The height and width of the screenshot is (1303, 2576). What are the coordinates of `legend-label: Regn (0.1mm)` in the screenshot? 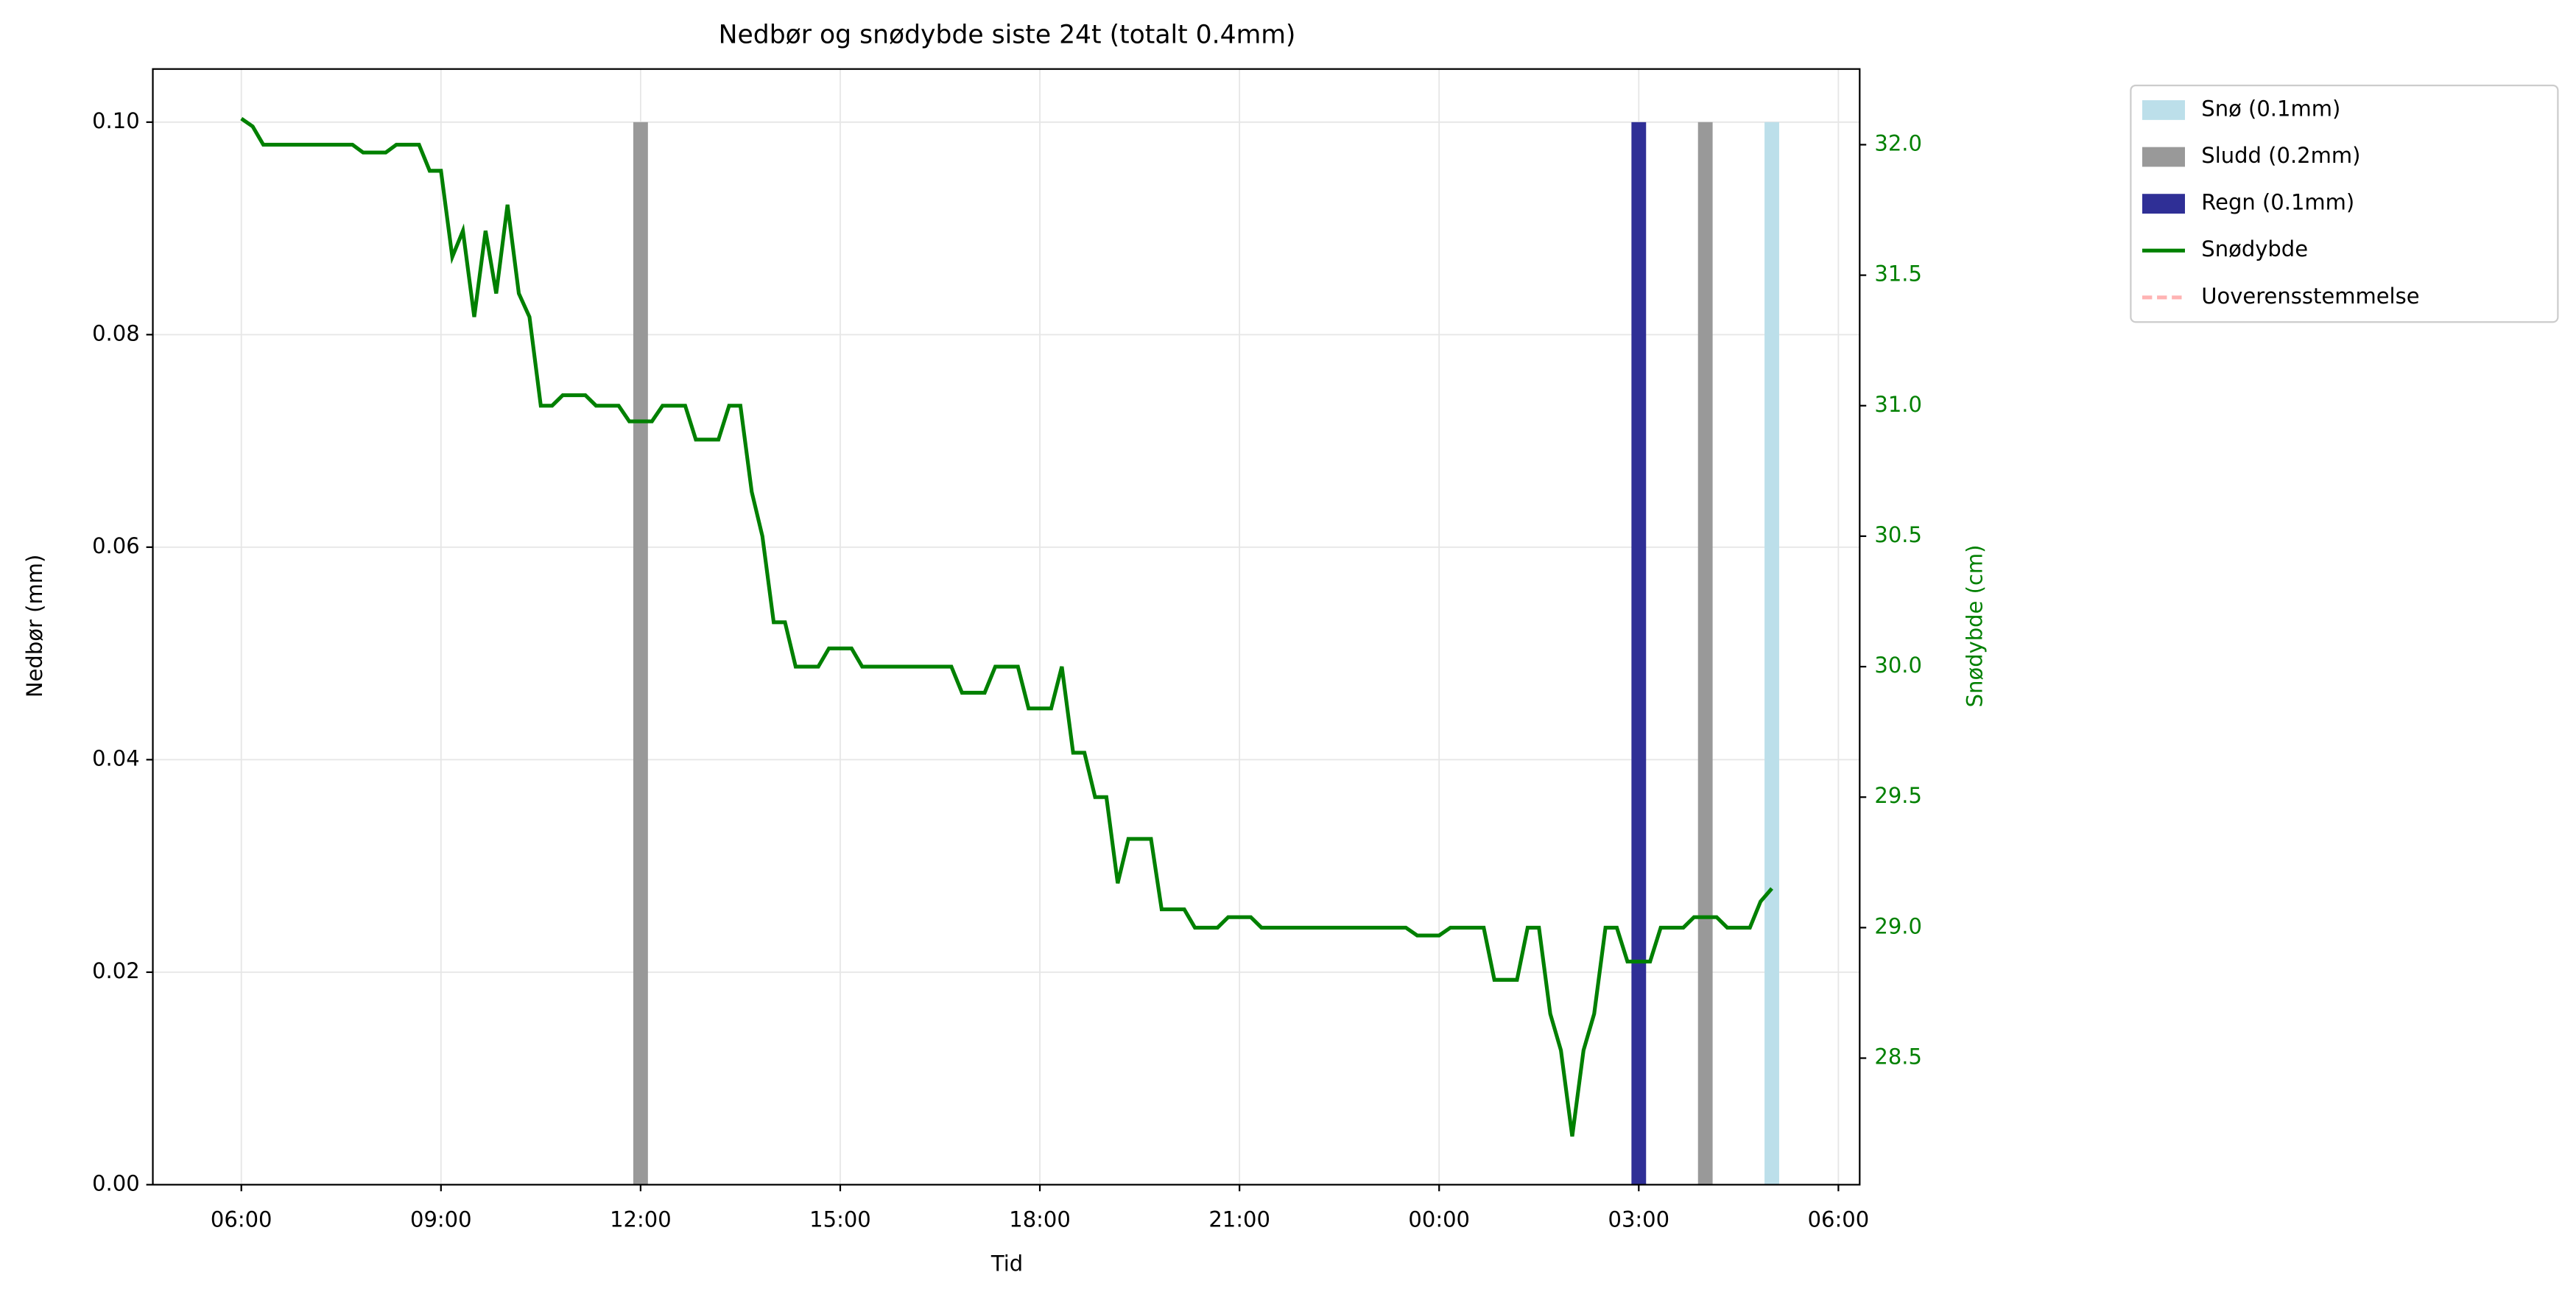 It's located at (2277, 203).